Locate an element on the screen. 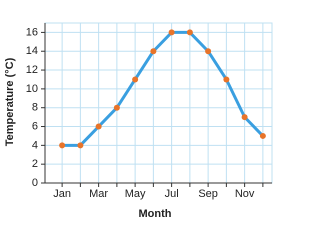 The image size is (320, 240). y-tick-label: 12 is located at coordinates (32, 70).